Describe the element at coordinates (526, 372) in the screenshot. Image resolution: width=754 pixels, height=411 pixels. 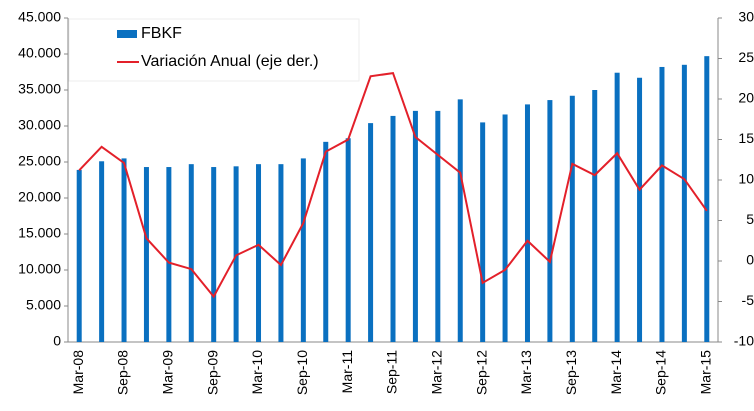
I see `x-tick-label: Mar-13` at that location.